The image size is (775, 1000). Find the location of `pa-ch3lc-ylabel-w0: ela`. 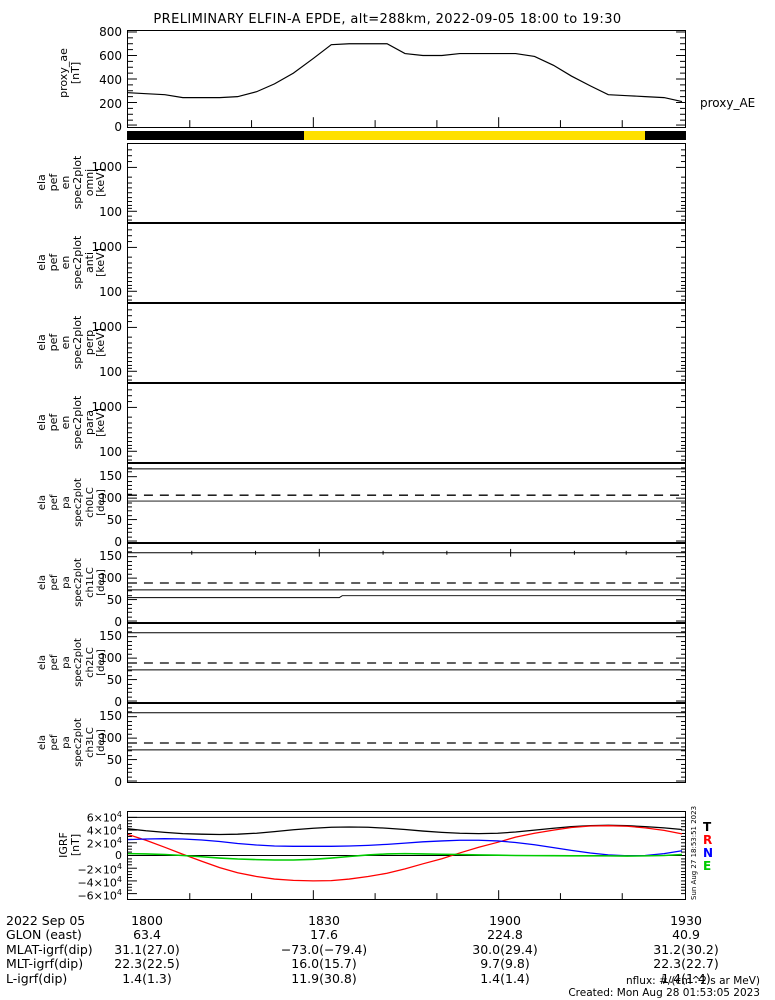

pa-ch3lc-ylabel-w0: ela is located at coordinates (42, 742).